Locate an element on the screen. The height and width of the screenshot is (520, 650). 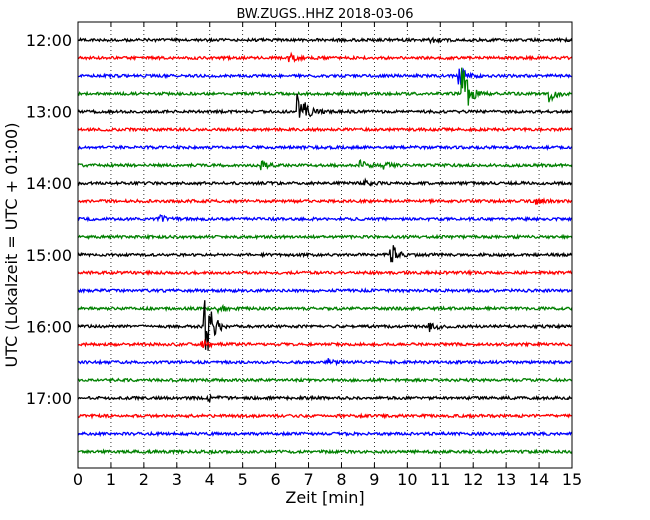
x-tick-label: 15 is located at coordinates (572, 479).